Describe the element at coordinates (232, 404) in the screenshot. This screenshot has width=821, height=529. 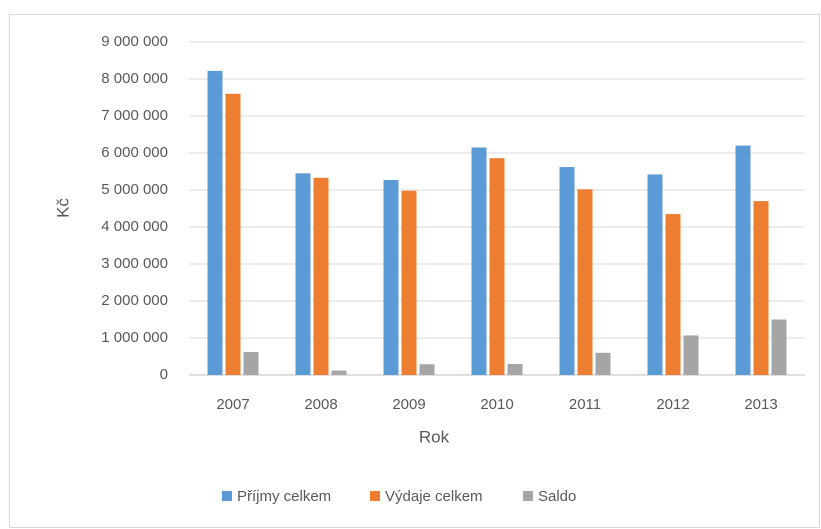
I see `x-tick-label: 2007` at that location.